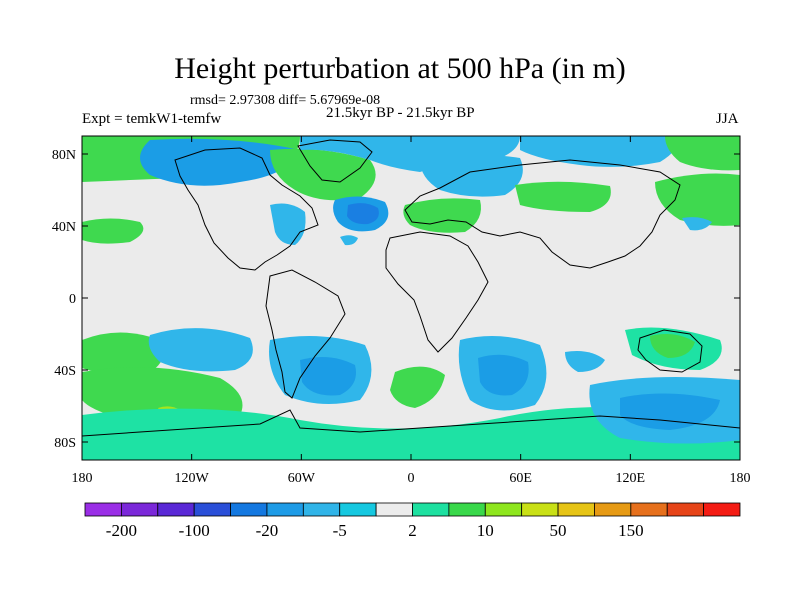  Describe the element at coordinates (437, 292) in the screenshot. I see `coastline-africa` at that location.